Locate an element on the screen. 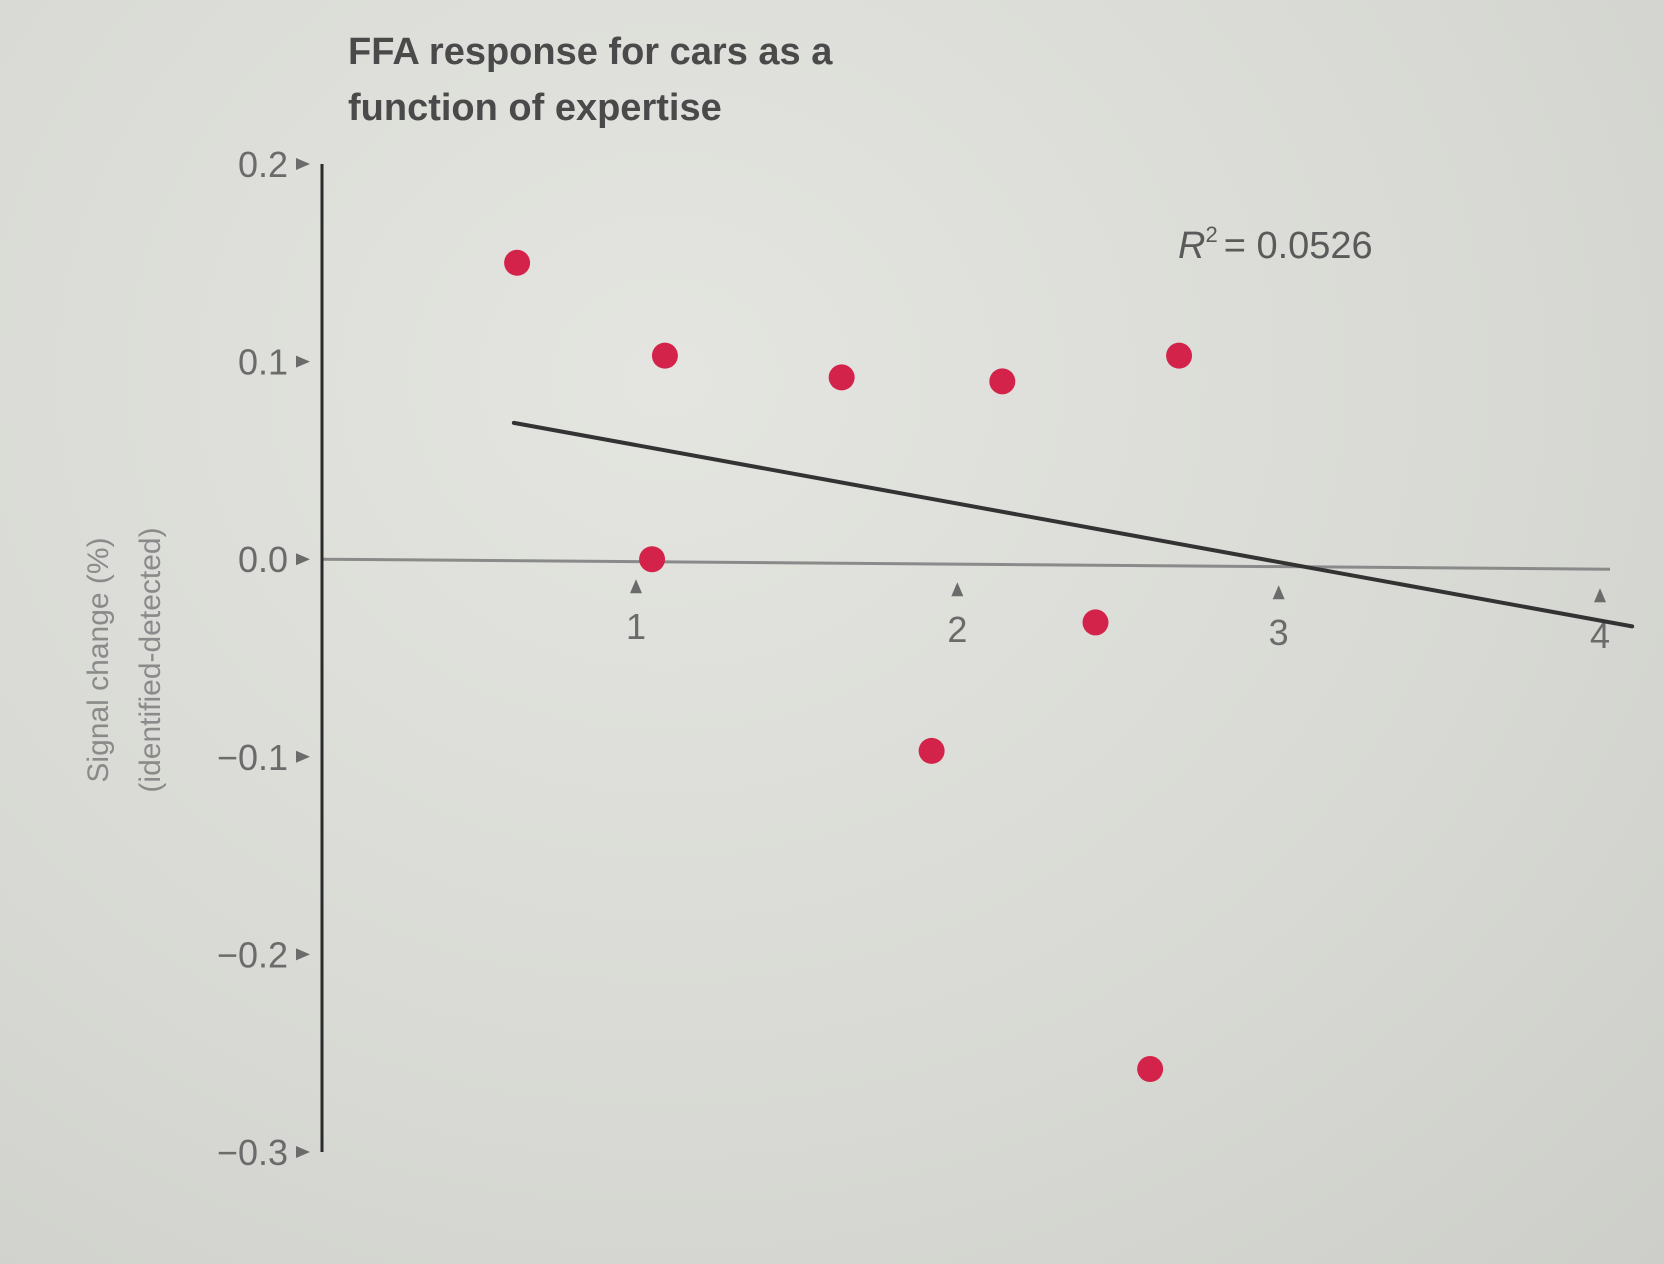 The height and width of the screenshot is (1264, 1664). regression-line-path is located at coordinates (1073, 524).